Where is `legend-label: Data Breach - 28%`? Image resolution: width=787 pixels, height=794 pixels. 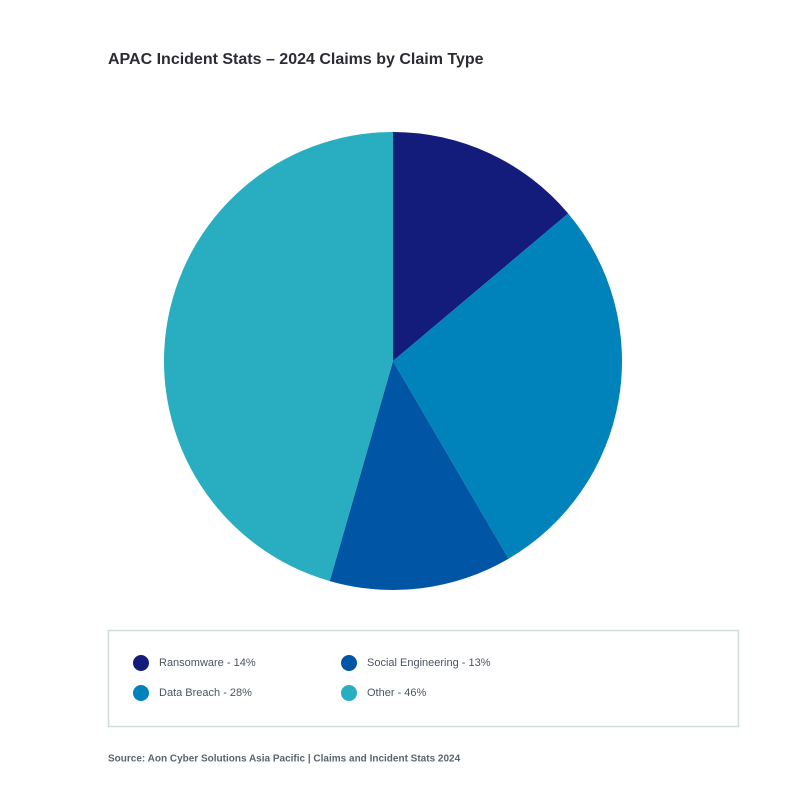
legend-label: Data Breach - 28% is located at coordinates (205, 693).